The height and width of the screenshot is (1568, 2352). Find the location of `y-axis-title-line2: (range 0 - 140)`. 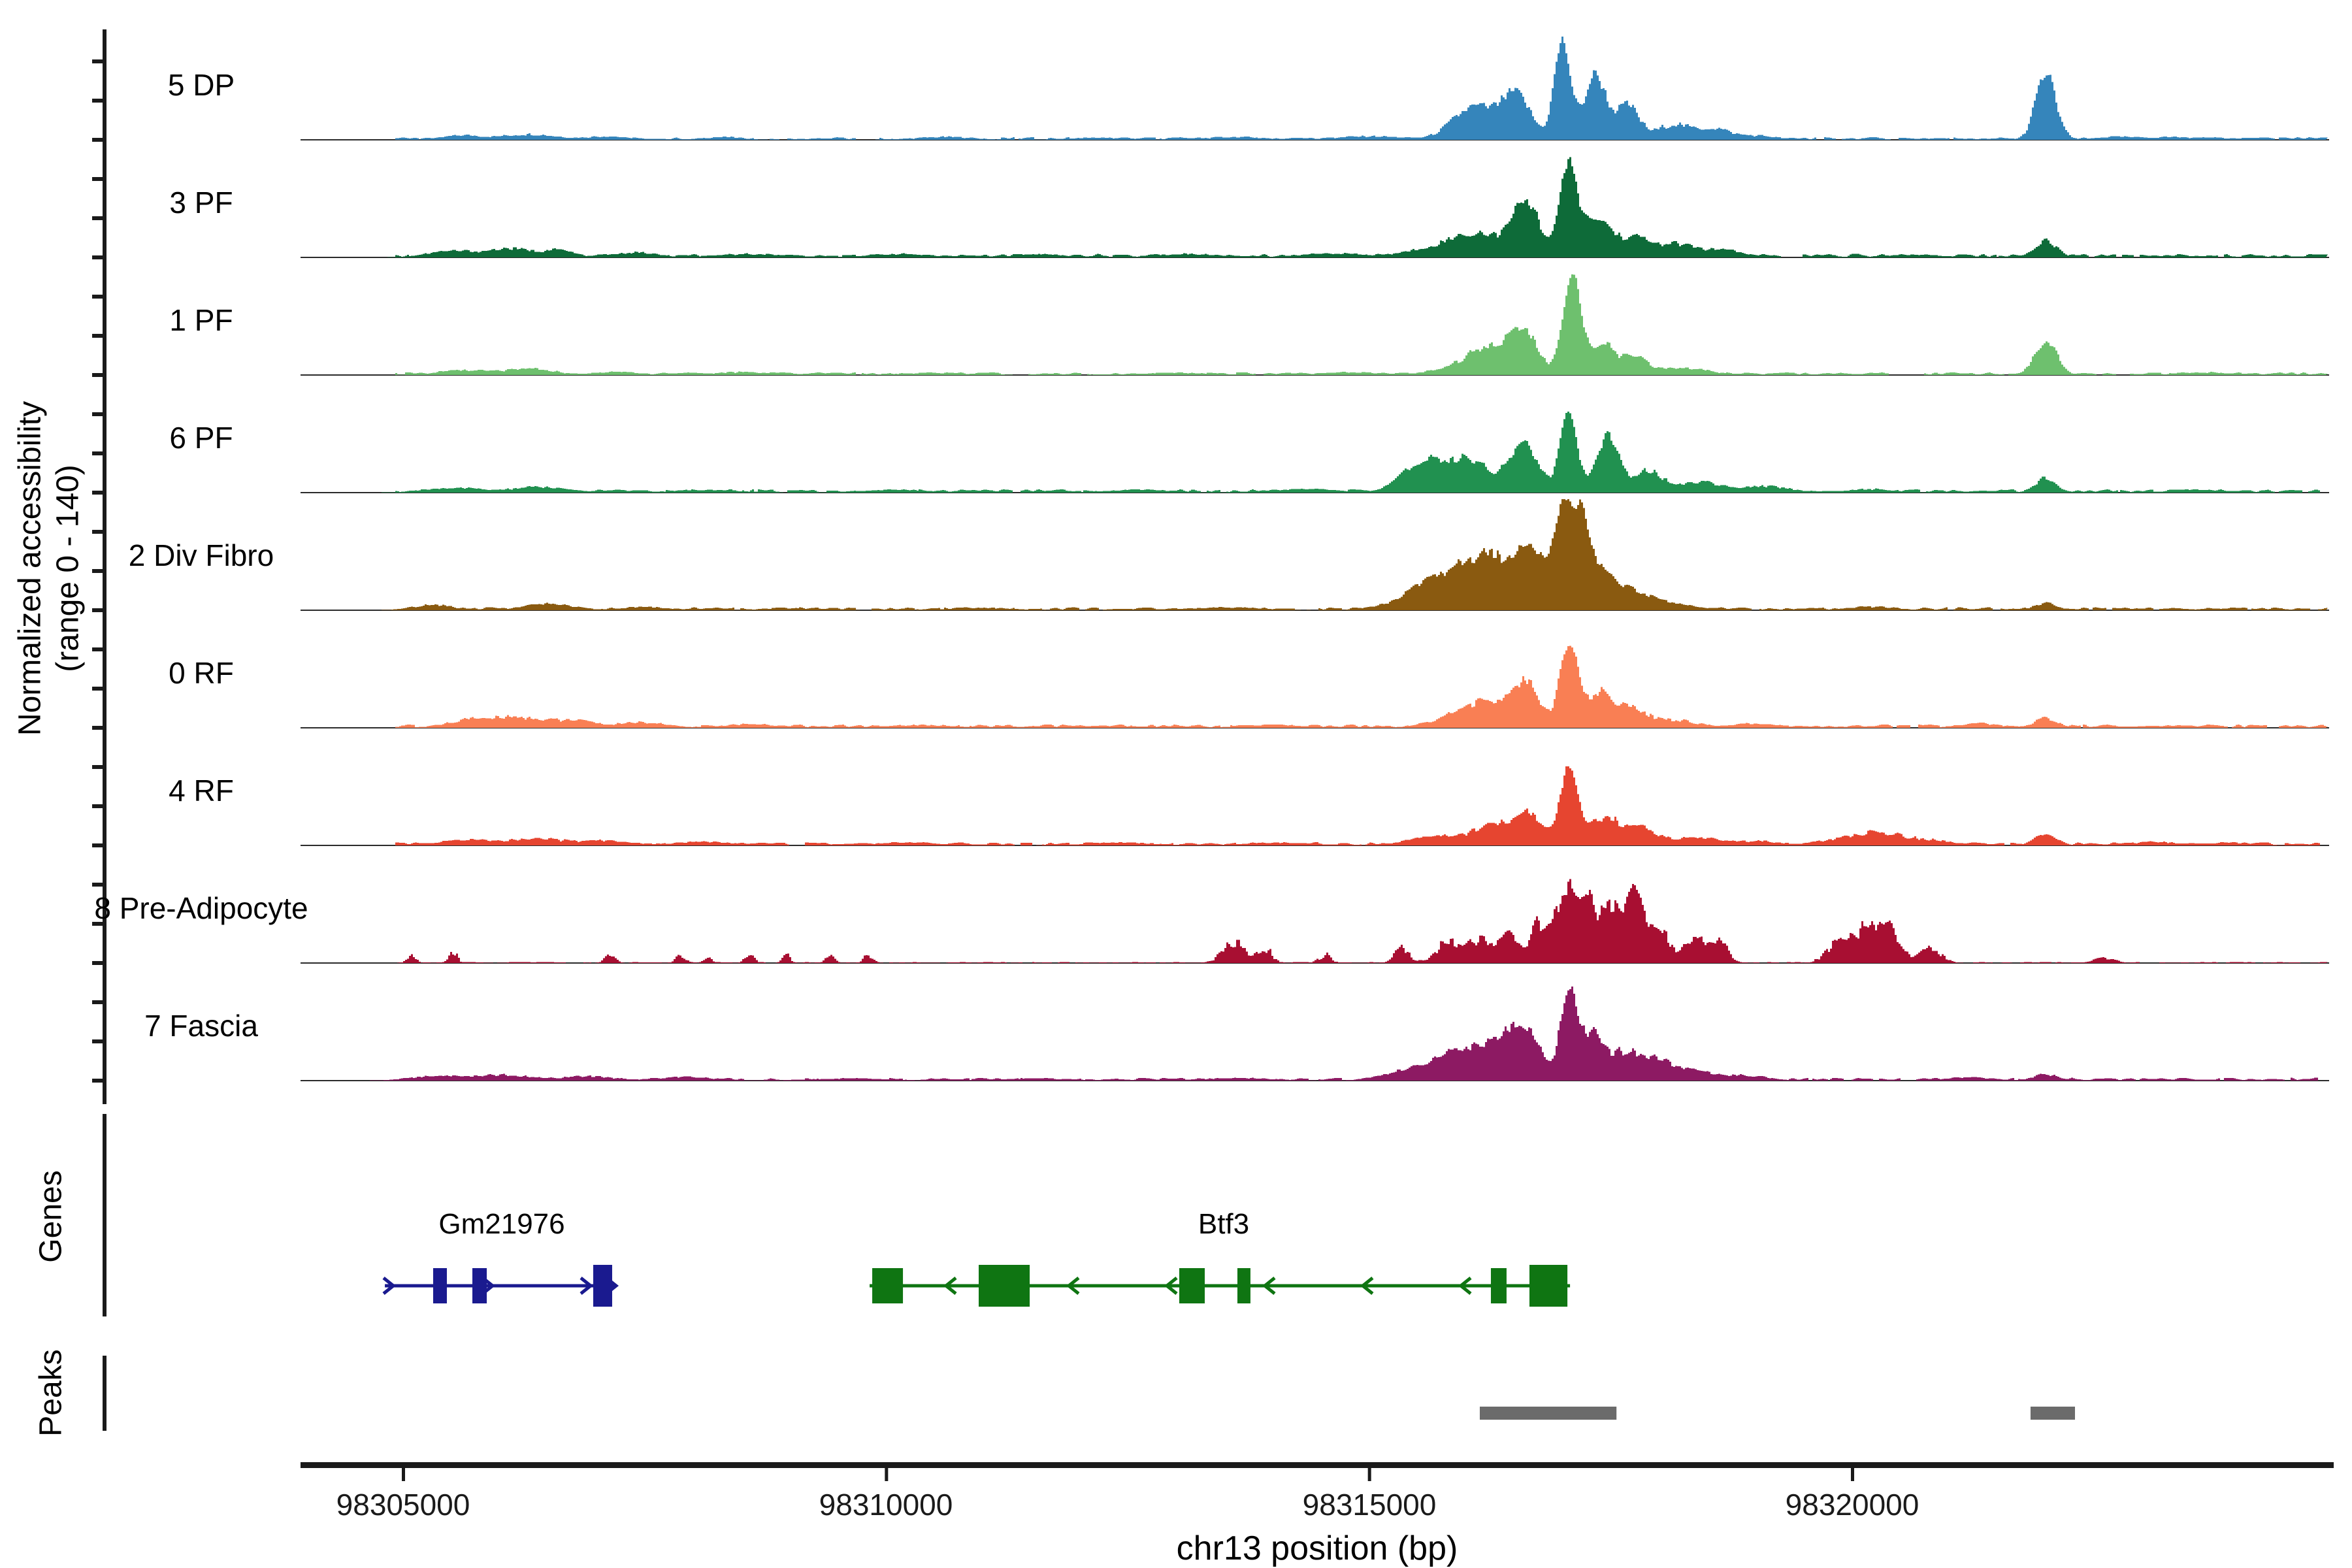

y-axis-title-line2: (range 0 - 140) is located at coordinates (68, 568).